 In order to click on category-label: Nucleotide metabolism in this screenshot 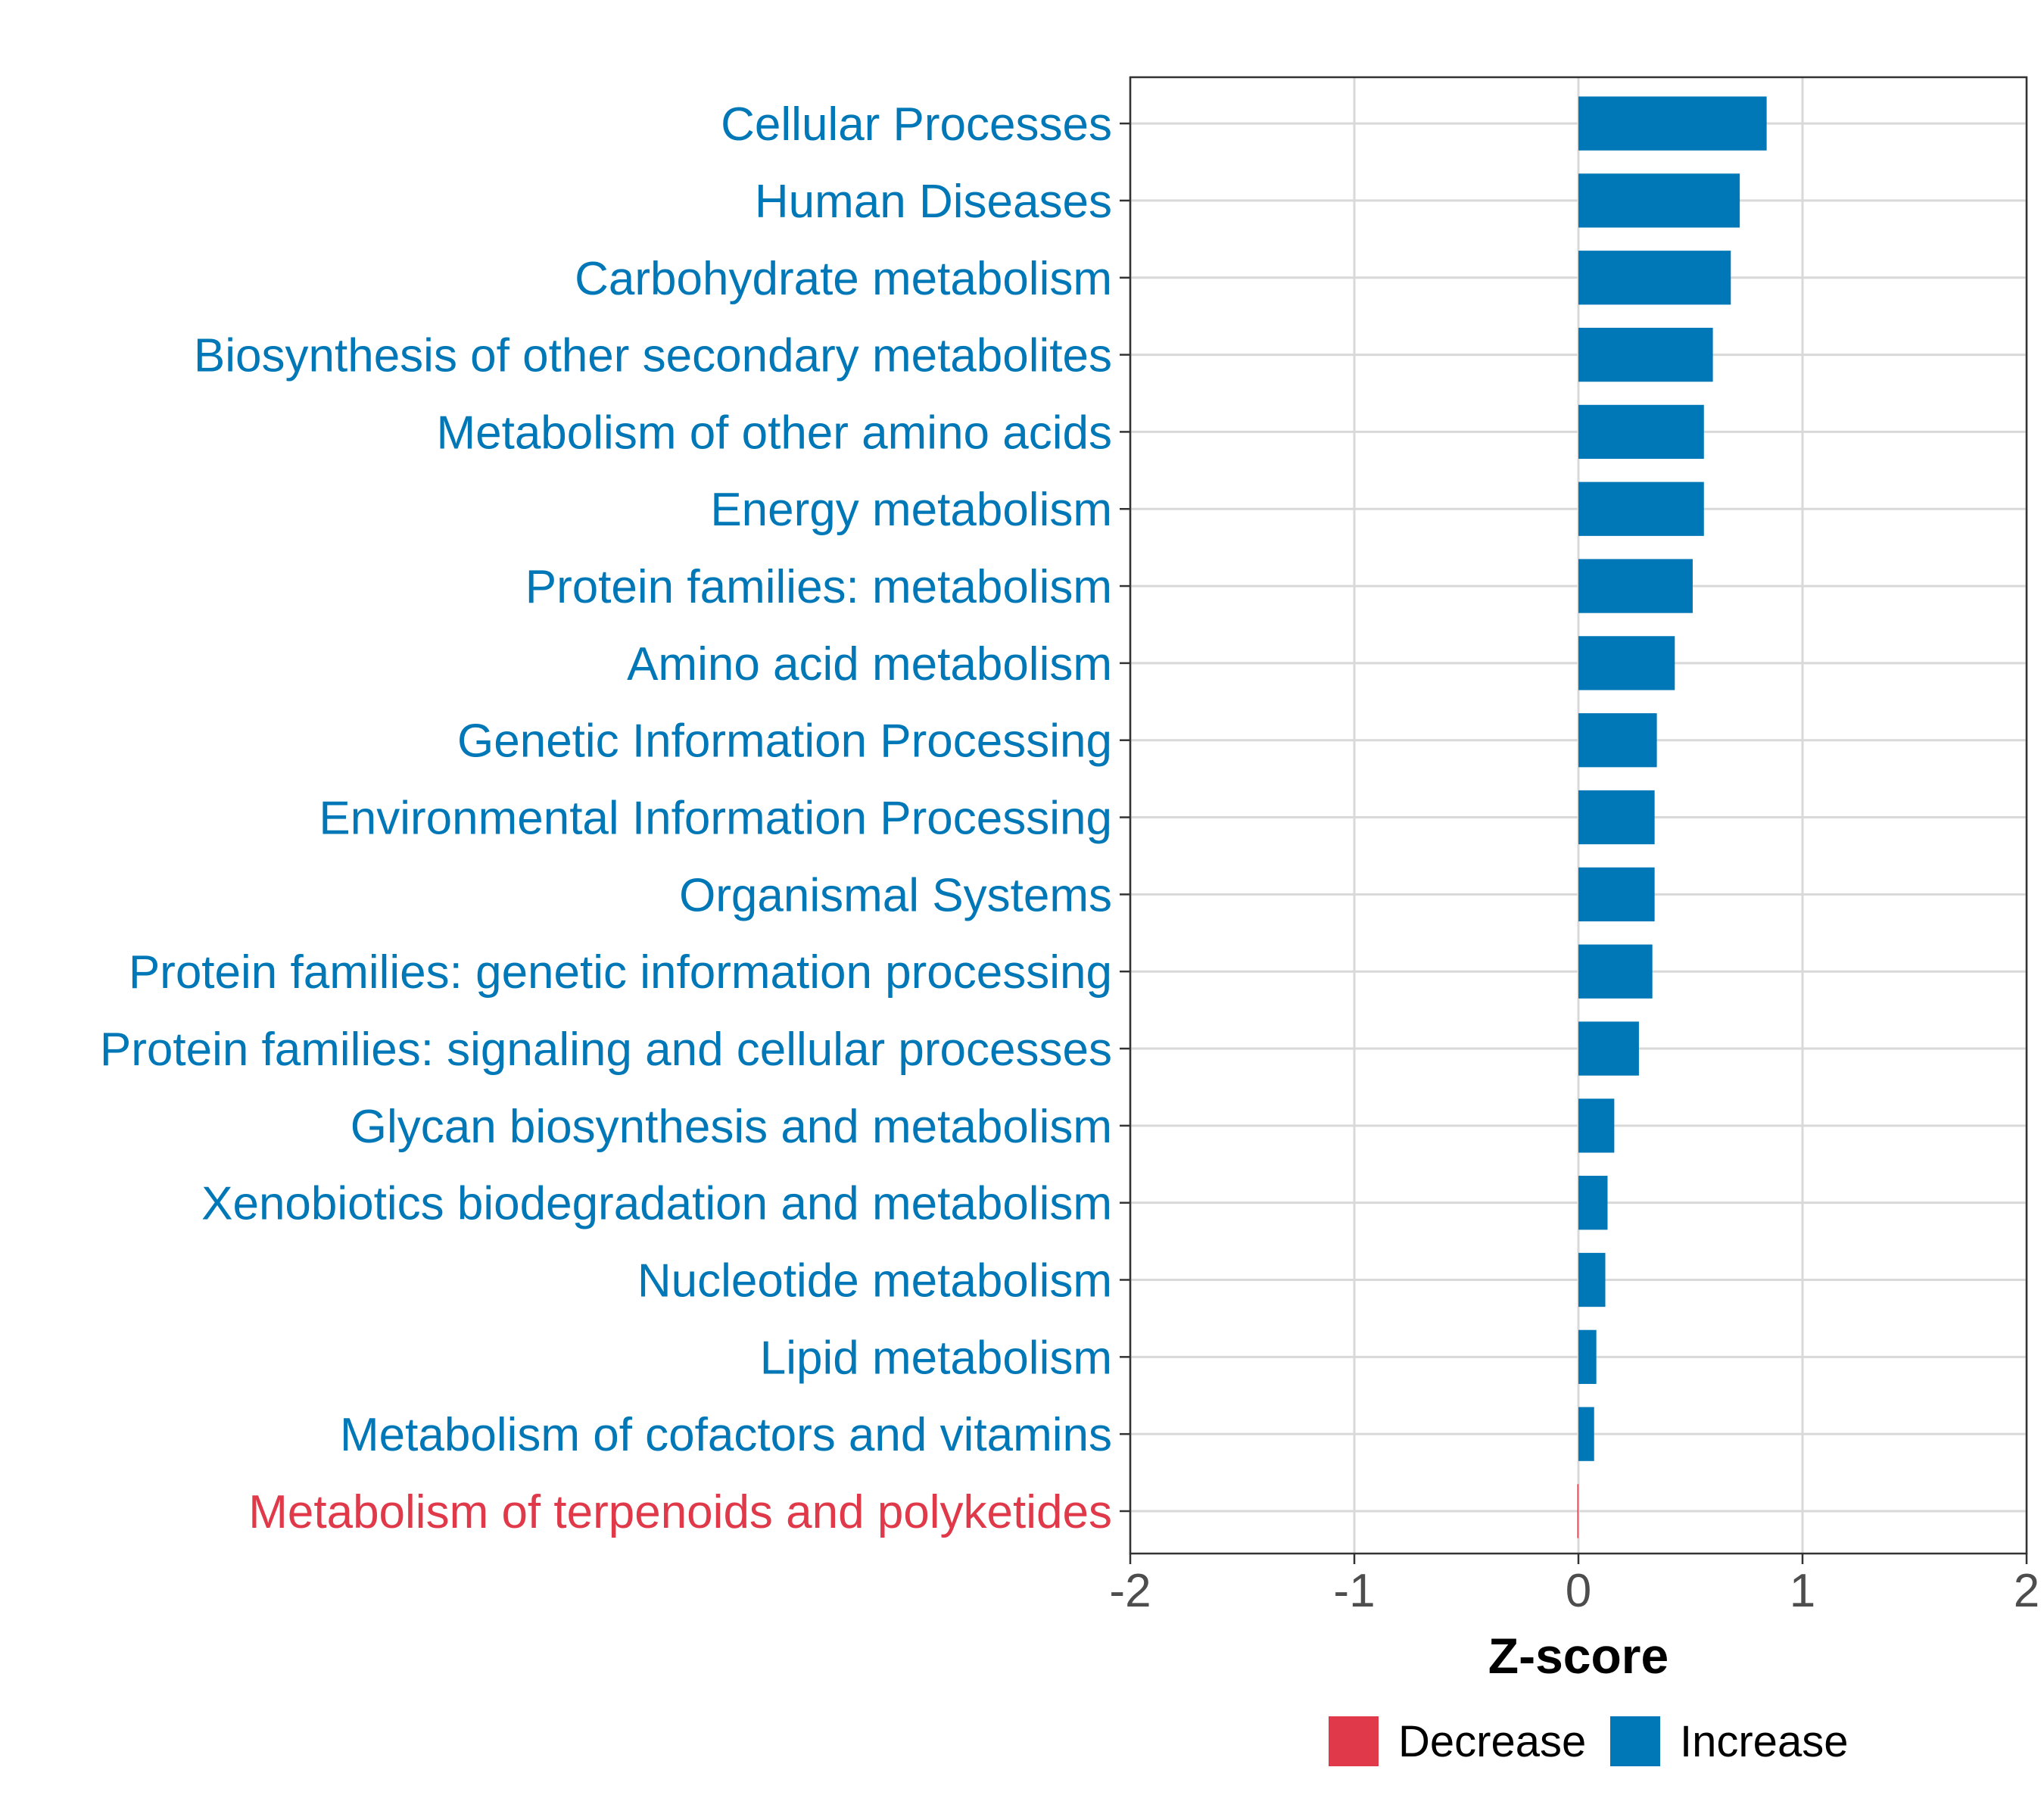, I will do `click(874, 1281)`.